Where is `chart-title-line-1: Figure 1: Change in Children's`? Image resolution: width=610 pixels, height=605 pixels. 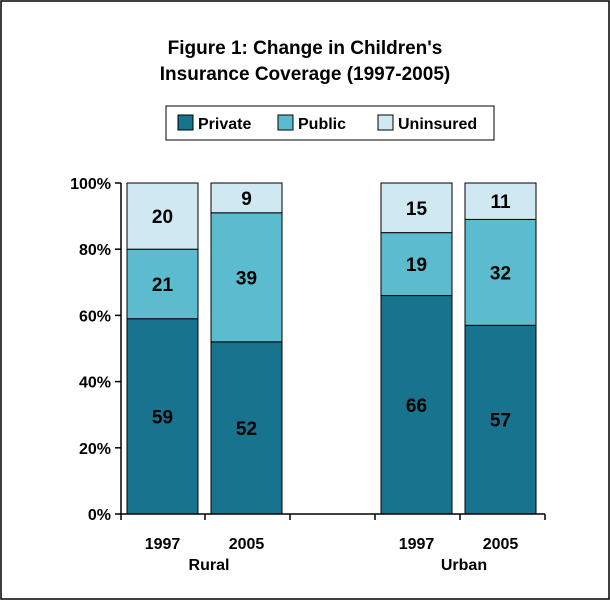 chart-title-line-1: Figure 1: Change in Children's is located at coordinates (305, 48).